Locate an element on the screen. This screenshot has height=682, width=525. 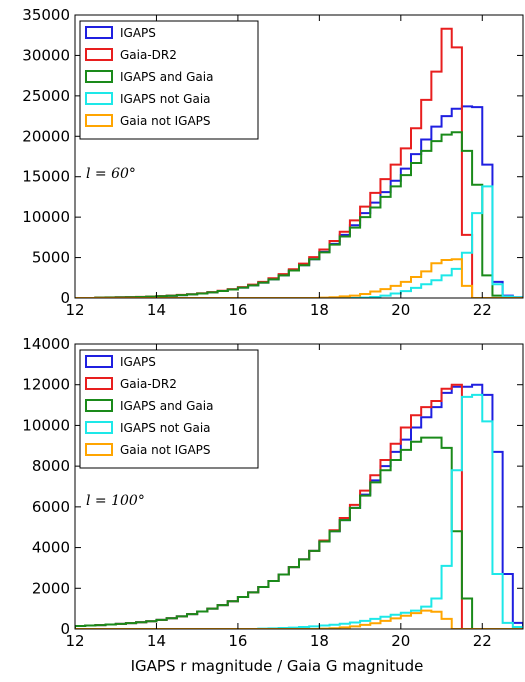
y-tick-label: 6000 is located at coordinates (51, 507).